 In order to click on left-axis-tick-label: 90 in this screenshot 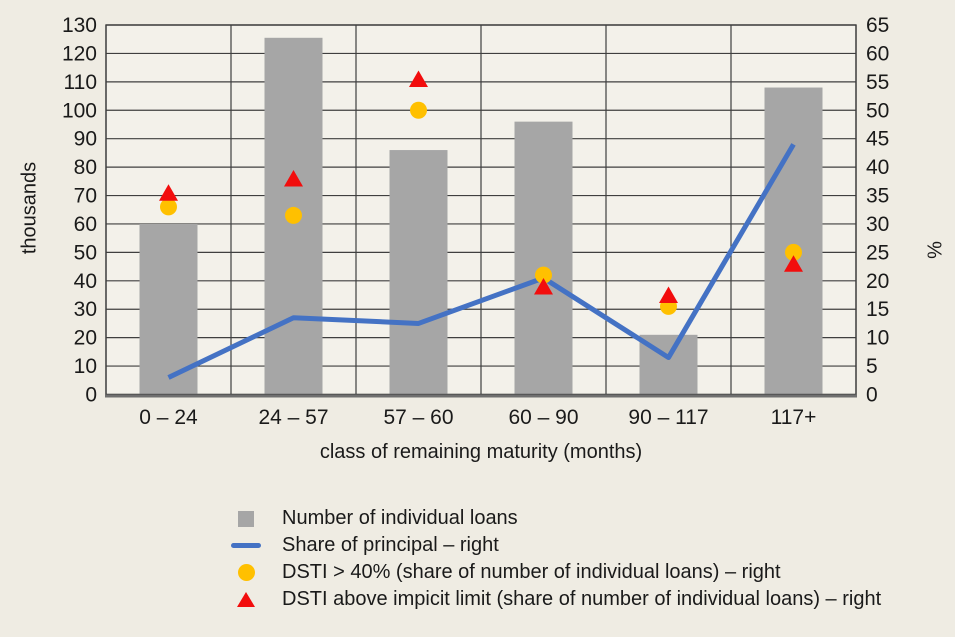, I will do `click(85, 139)`.